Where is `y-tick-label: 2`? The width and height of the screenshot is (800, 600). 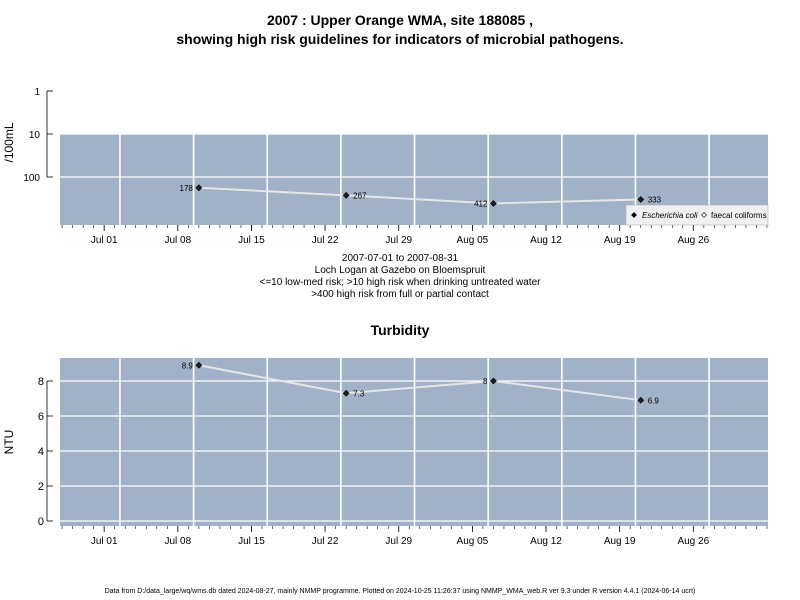 y-tick-label: 2 is located at coordinates (41, 487).